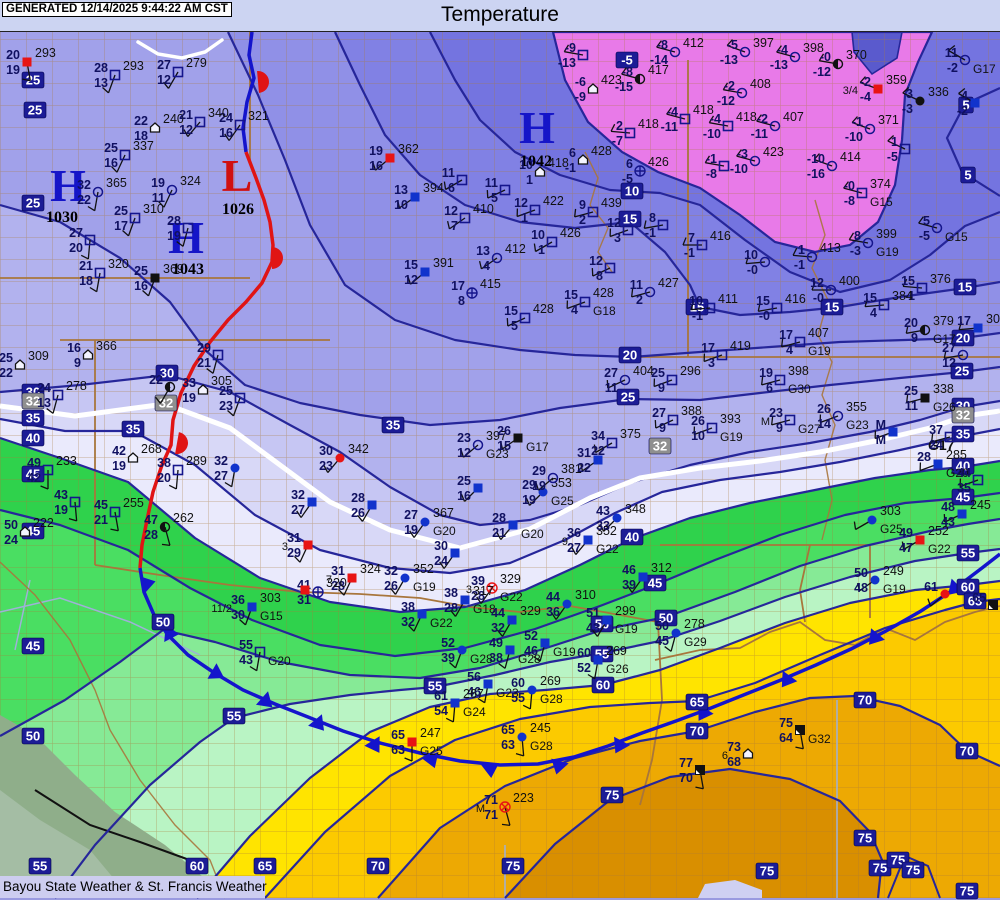  Describe the element at coordinates (943, 229) in the screenshot. I see `station-plot: 5-5 G15` at that location.